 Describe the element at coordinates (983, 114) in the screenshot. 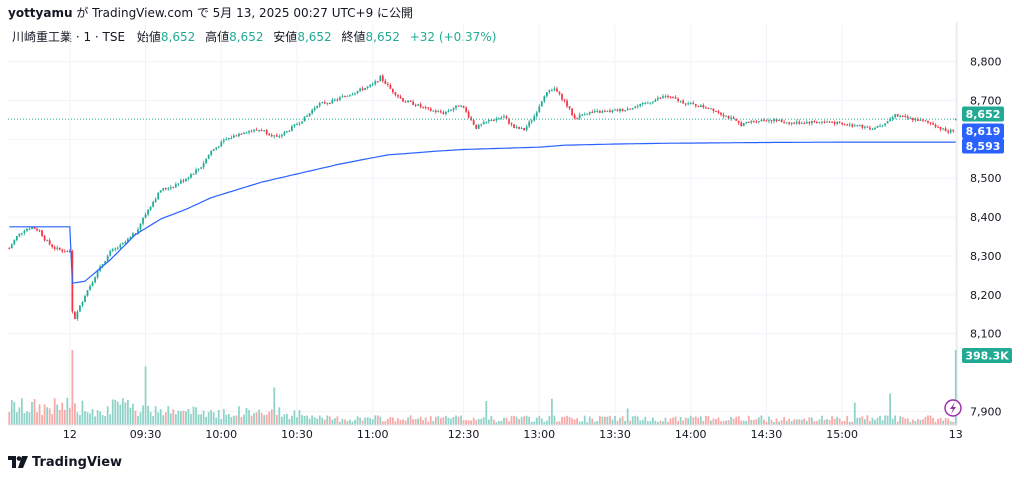

I see `price-badge` at that location.